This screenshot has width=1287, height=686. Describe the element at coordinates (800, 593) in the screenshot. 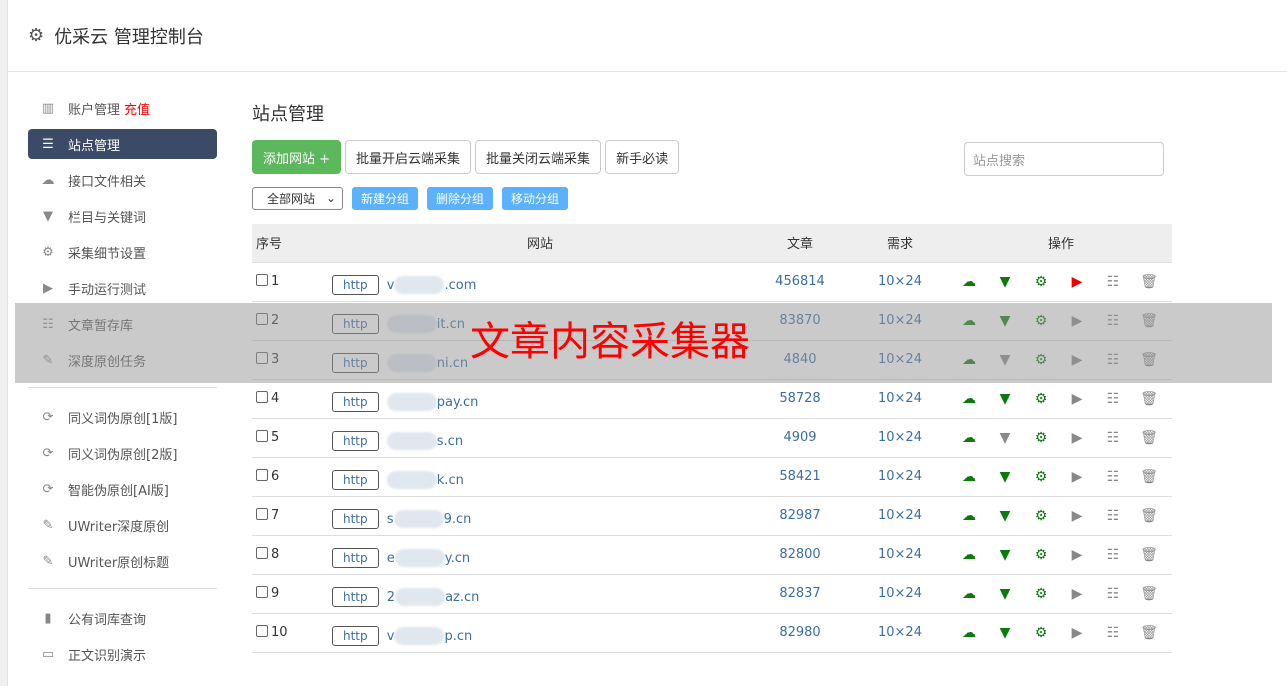

I see `article-count: 82837` at that location.